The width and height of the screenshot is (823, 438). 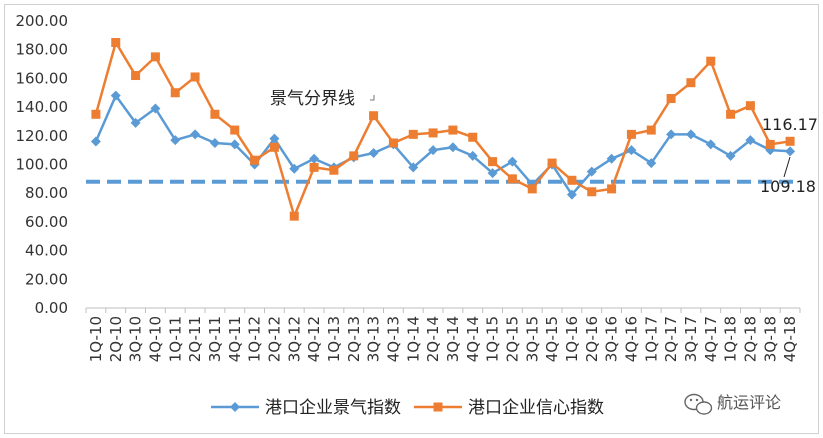 What do you see at coordinates (433, 339) in the screenshot?
I see `x-tick-label: 2Q-14` at bounding box center [433, 339].